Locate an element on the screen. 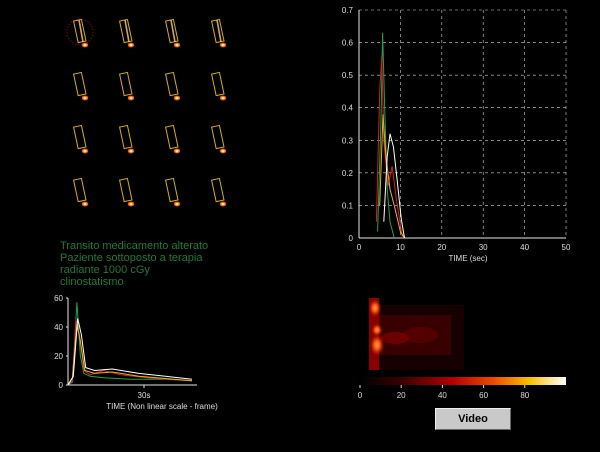 The height and width of the screenshot is (452, 600). chart-y-tick-label: 40 is located at coordinates (58, 327).